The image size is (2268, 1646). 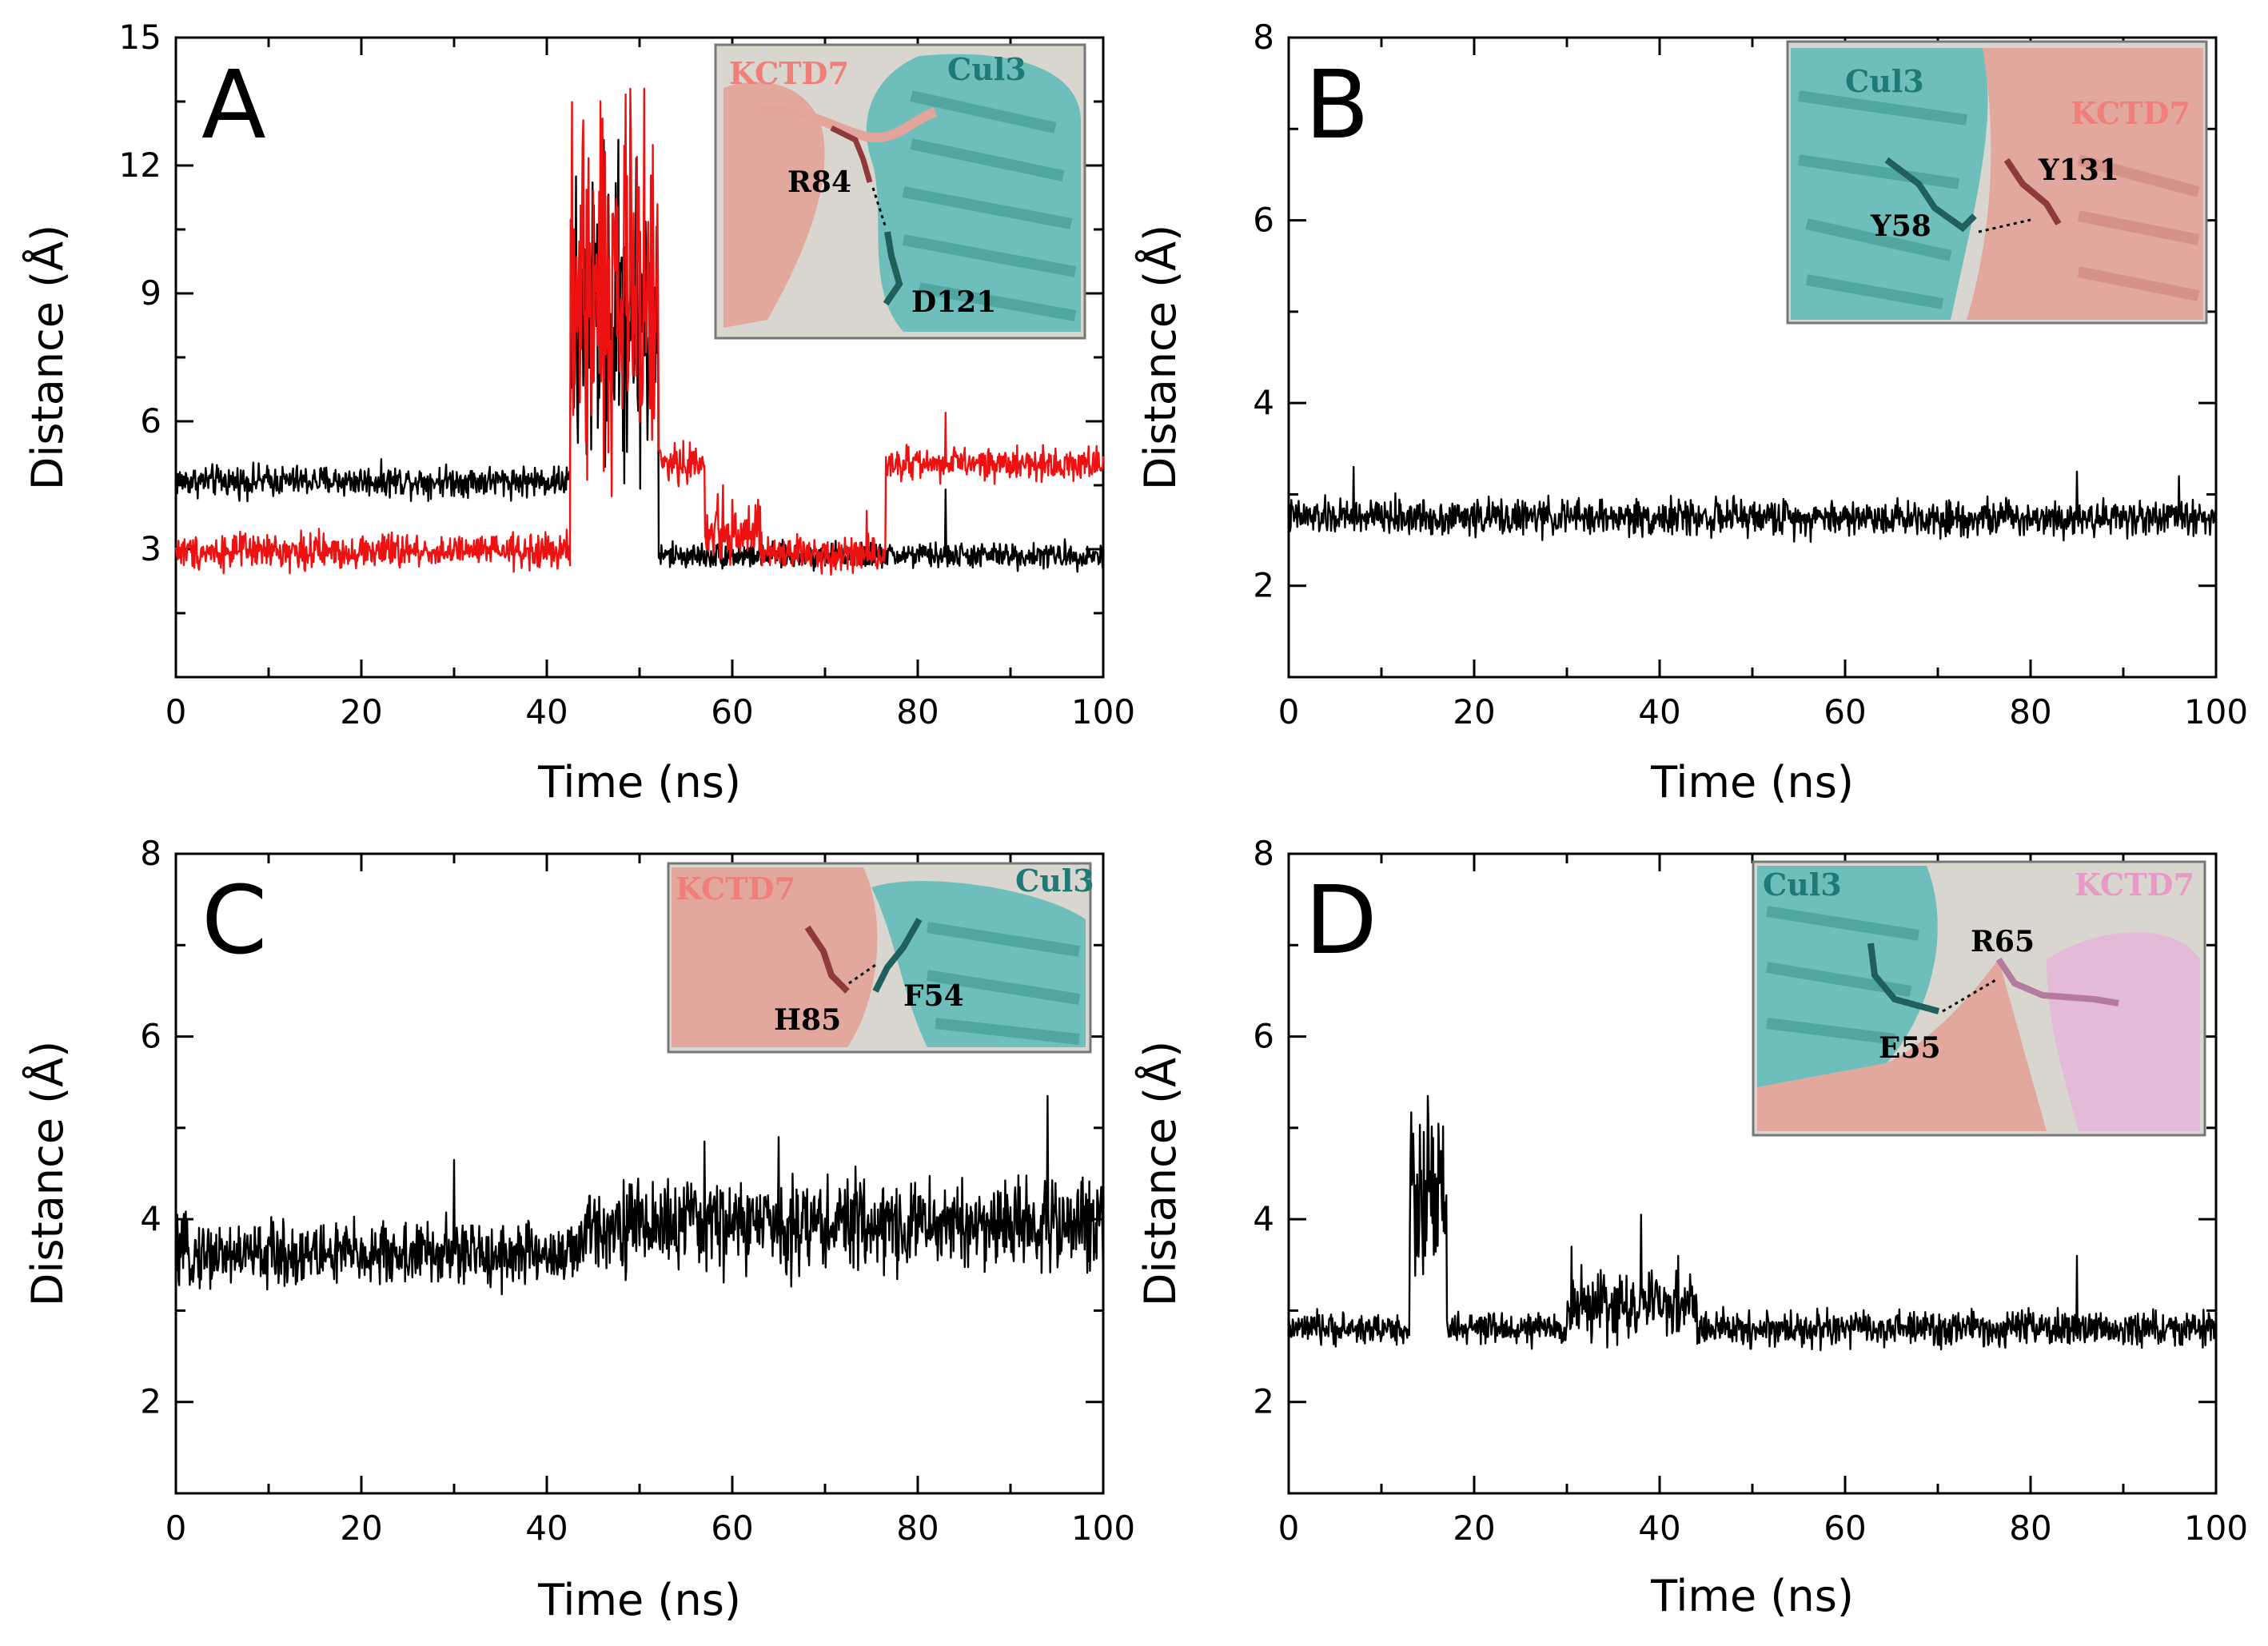 I want to click on y-tick-label: 15, so click(x=140, y=37).